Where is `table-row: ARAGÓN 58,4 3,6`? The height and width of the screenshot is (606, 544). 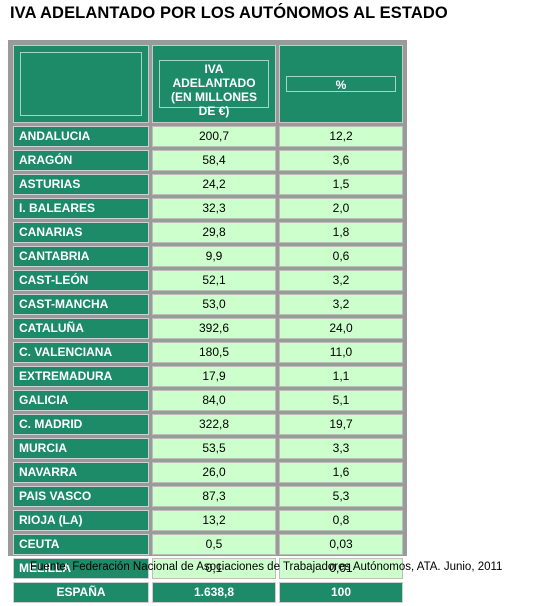
table-row: ARAGÓN 58,4 3,6 is located at coordinates (208, 160).